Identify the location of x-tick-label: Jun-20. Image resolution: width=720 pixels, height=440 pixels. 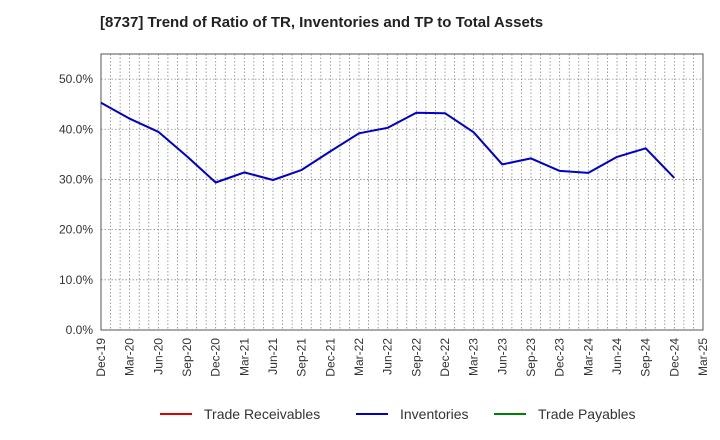
(158, 356).